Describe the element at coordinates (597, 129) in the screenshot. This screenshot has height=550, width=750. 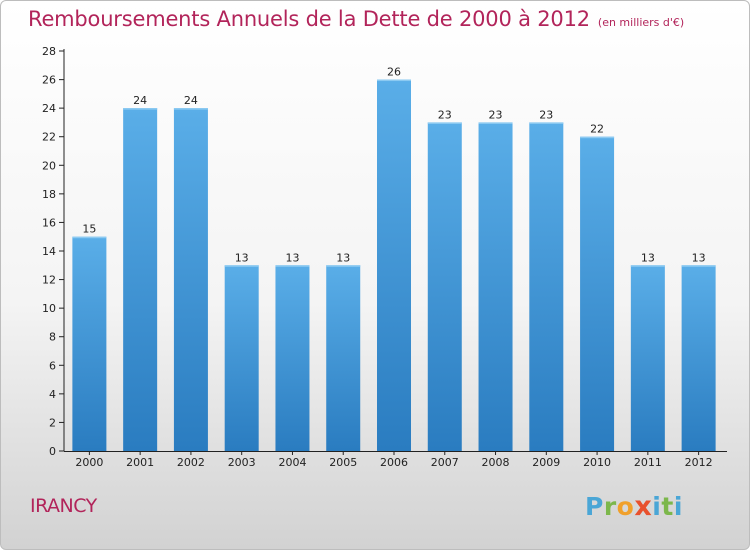
I see `data-label: 22` at that location.